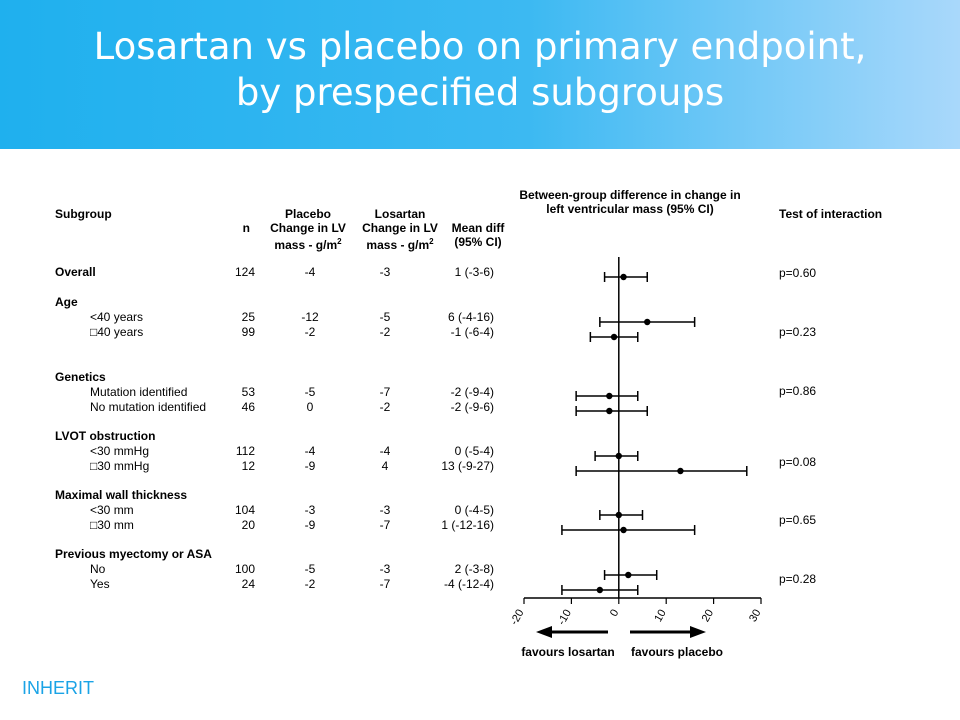 The image size is (960, 720). I want to click on header-losartan-unit: mass - g/m, so click(398, 245).